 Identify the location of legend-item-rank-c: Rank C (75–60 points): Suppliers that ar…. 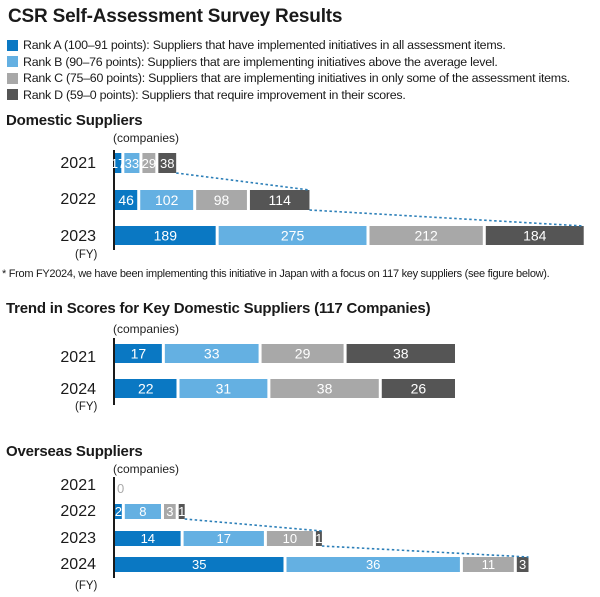
(288, 78).